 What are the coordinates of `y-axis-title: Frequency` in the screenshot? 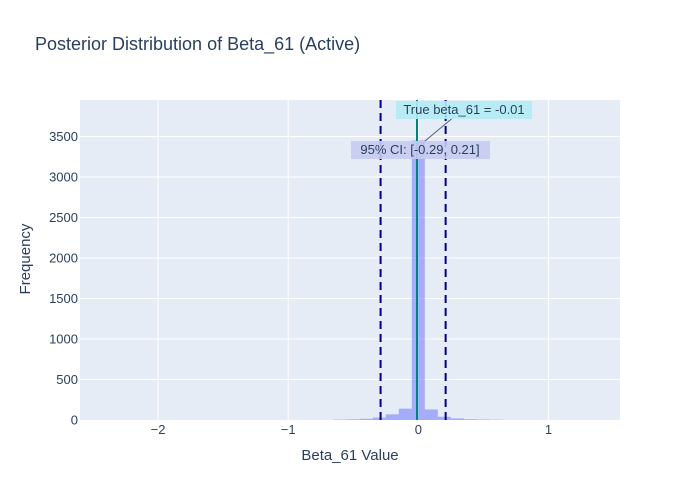 It's located at (25, 258).